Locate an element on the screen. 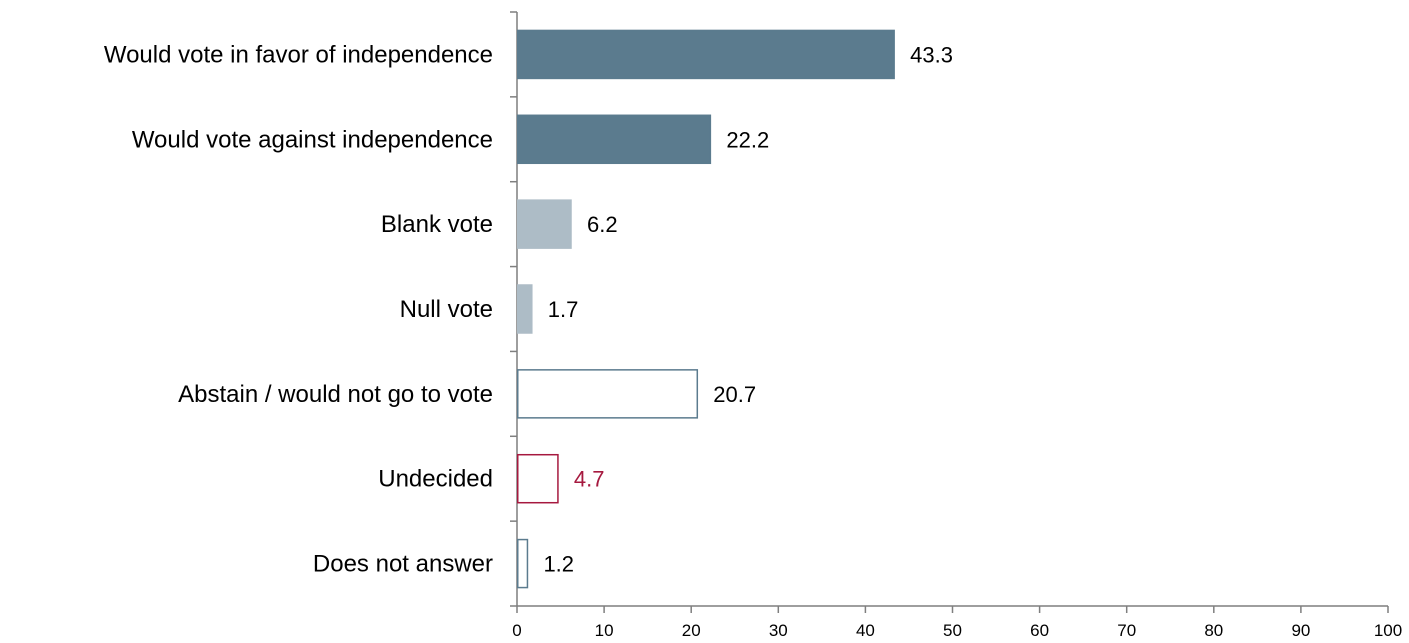 The height and width of the screenshot is (643, 1409). value-label: 20.7 is located at coordinates (734, 394).